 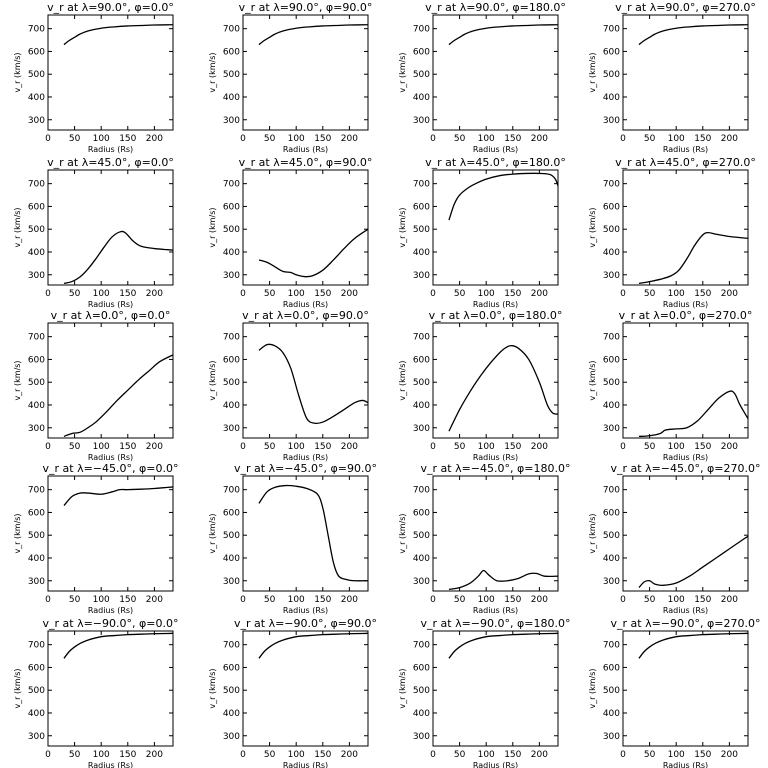 What do you see at coordinates (306, 7) in the screenshot?
I see `chart-title: v_r at λ=90.0°, φ=90.0°` at bounding box center [306, 7].